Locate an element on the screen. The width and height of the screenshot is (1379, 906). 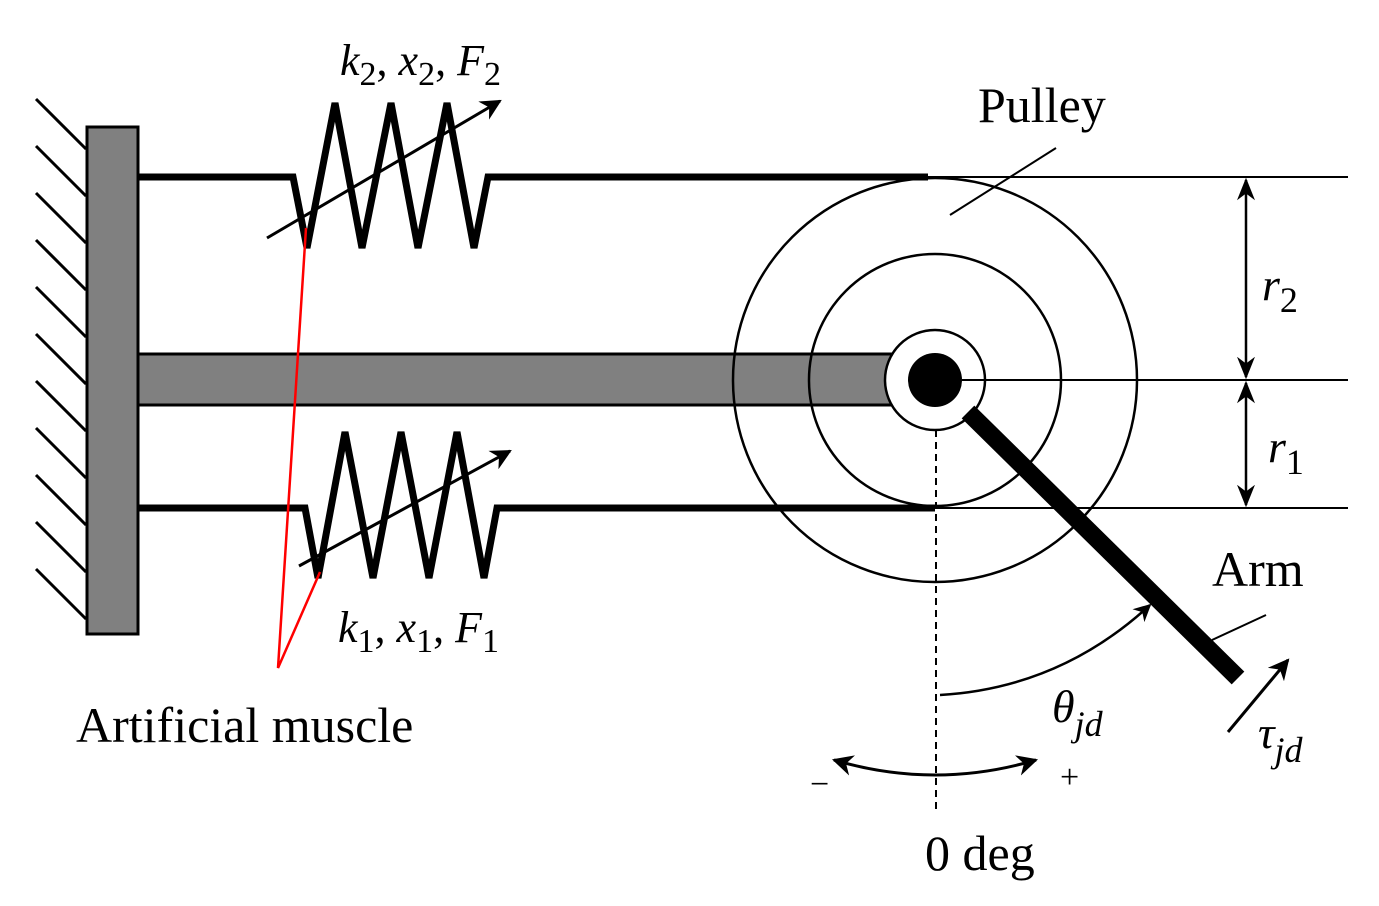
bottom-spring-label: k1, x1, F1 is located at coordinates (418, 631).